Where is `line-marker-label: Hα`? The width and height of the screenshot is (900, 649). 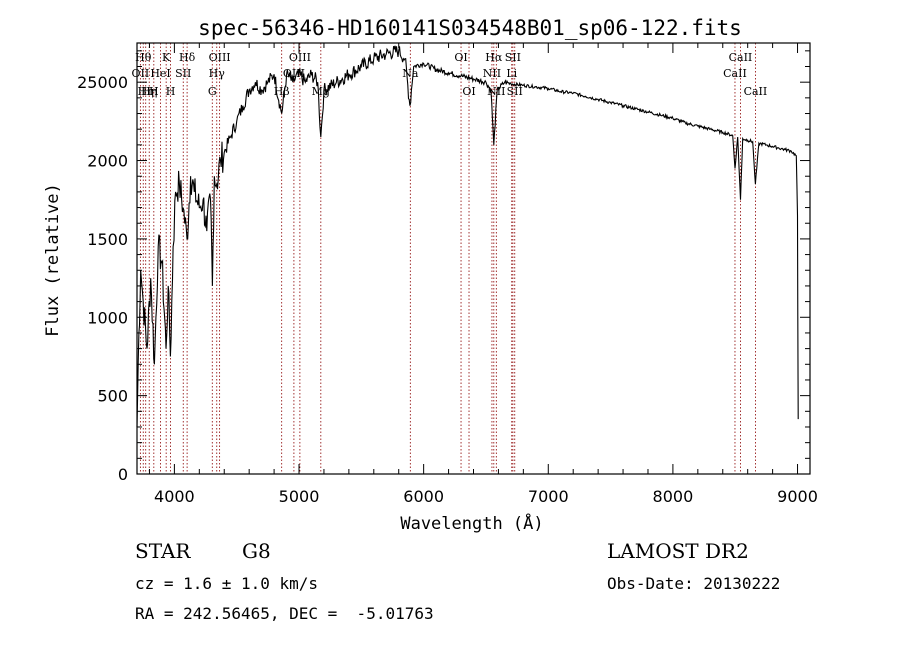 line-marker-label: Hα is located at coordinates (494, 57).